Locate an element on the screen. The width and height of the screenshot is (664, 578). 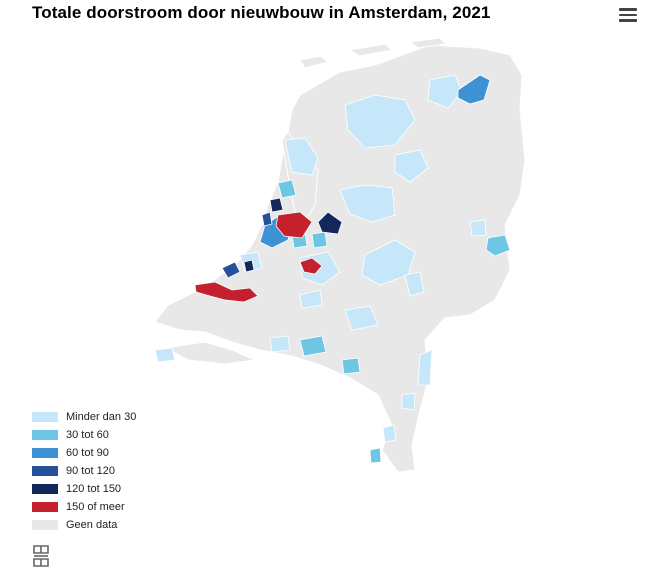
legend-label: 90 tot 120 is located at coordinates (90, 471).